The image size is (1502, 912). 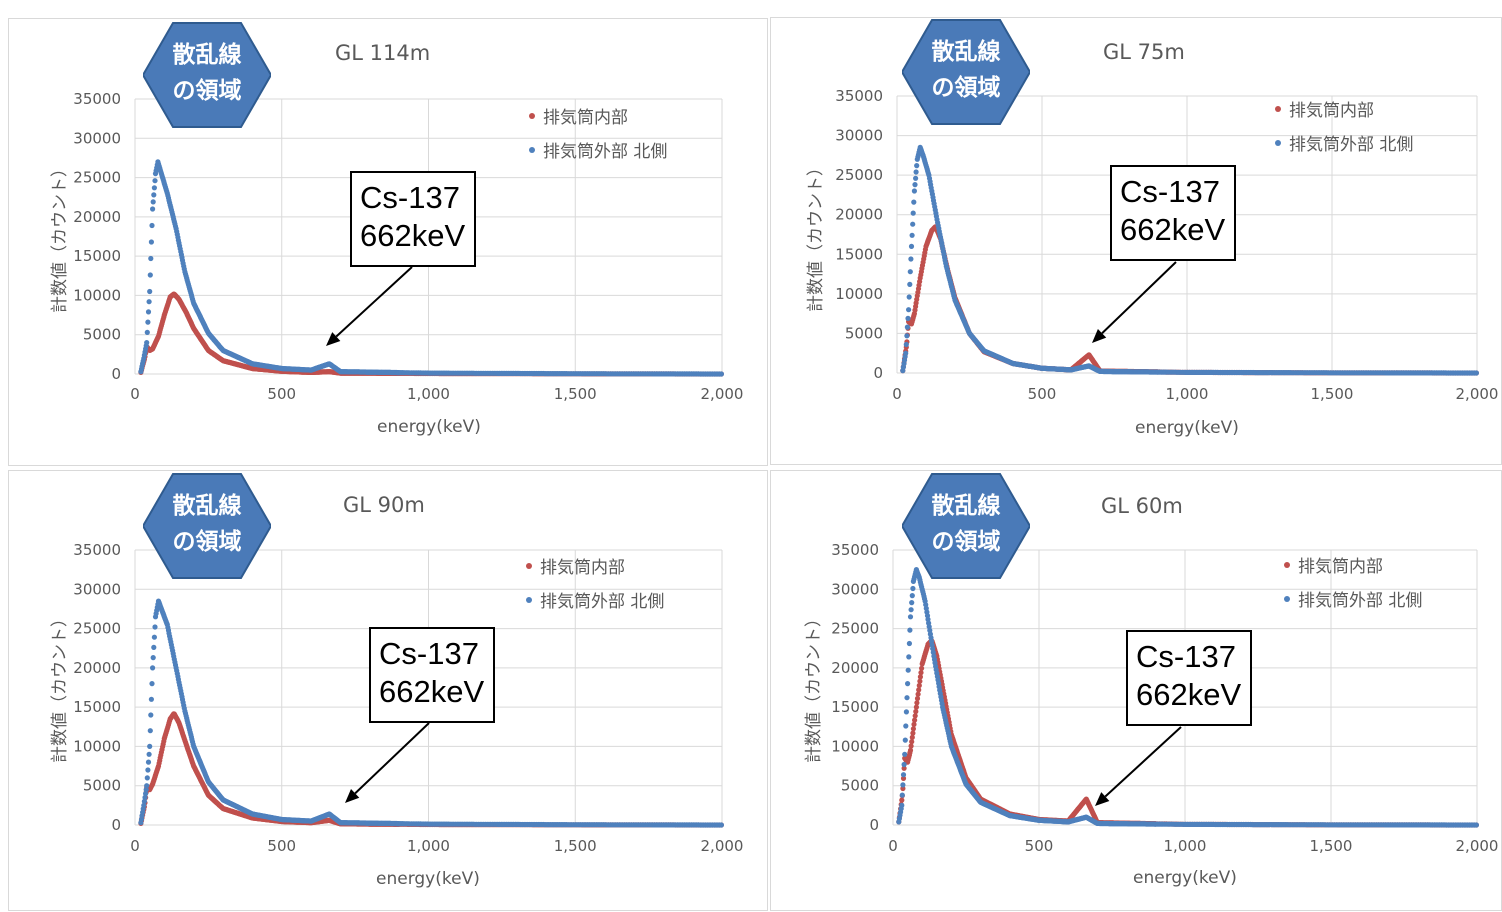 I want to click on callout-arrow, so click(x=392, y=758).